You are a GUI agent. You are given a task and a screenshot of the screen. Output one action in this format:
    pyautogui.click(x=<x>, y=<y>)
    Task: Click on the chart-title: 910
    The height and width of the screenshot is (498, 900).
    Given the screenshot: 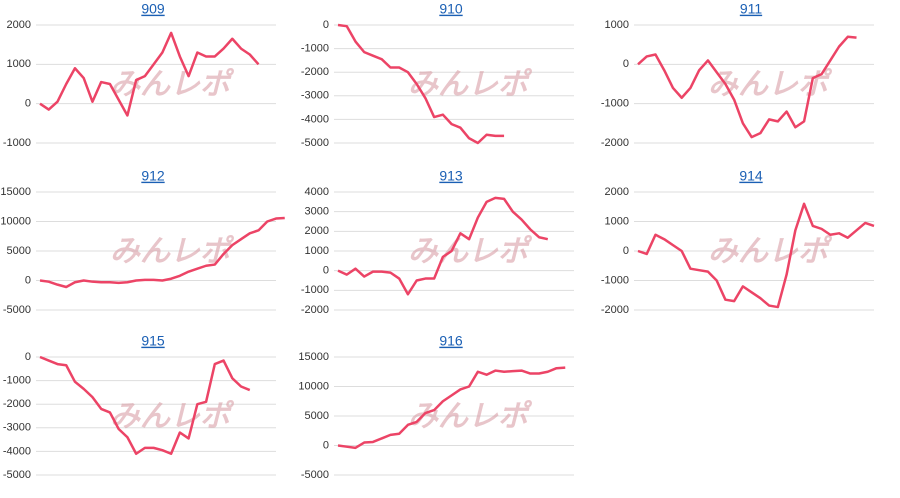 What is the action you would take?
    pyautogui.click(x=451, y=9)
    